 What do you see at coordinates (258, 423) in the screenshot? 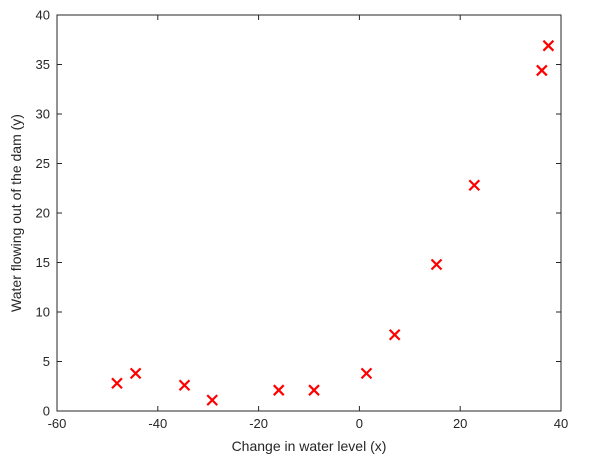
I see `x-tick-label: -20` at bounding box center [258, 423].